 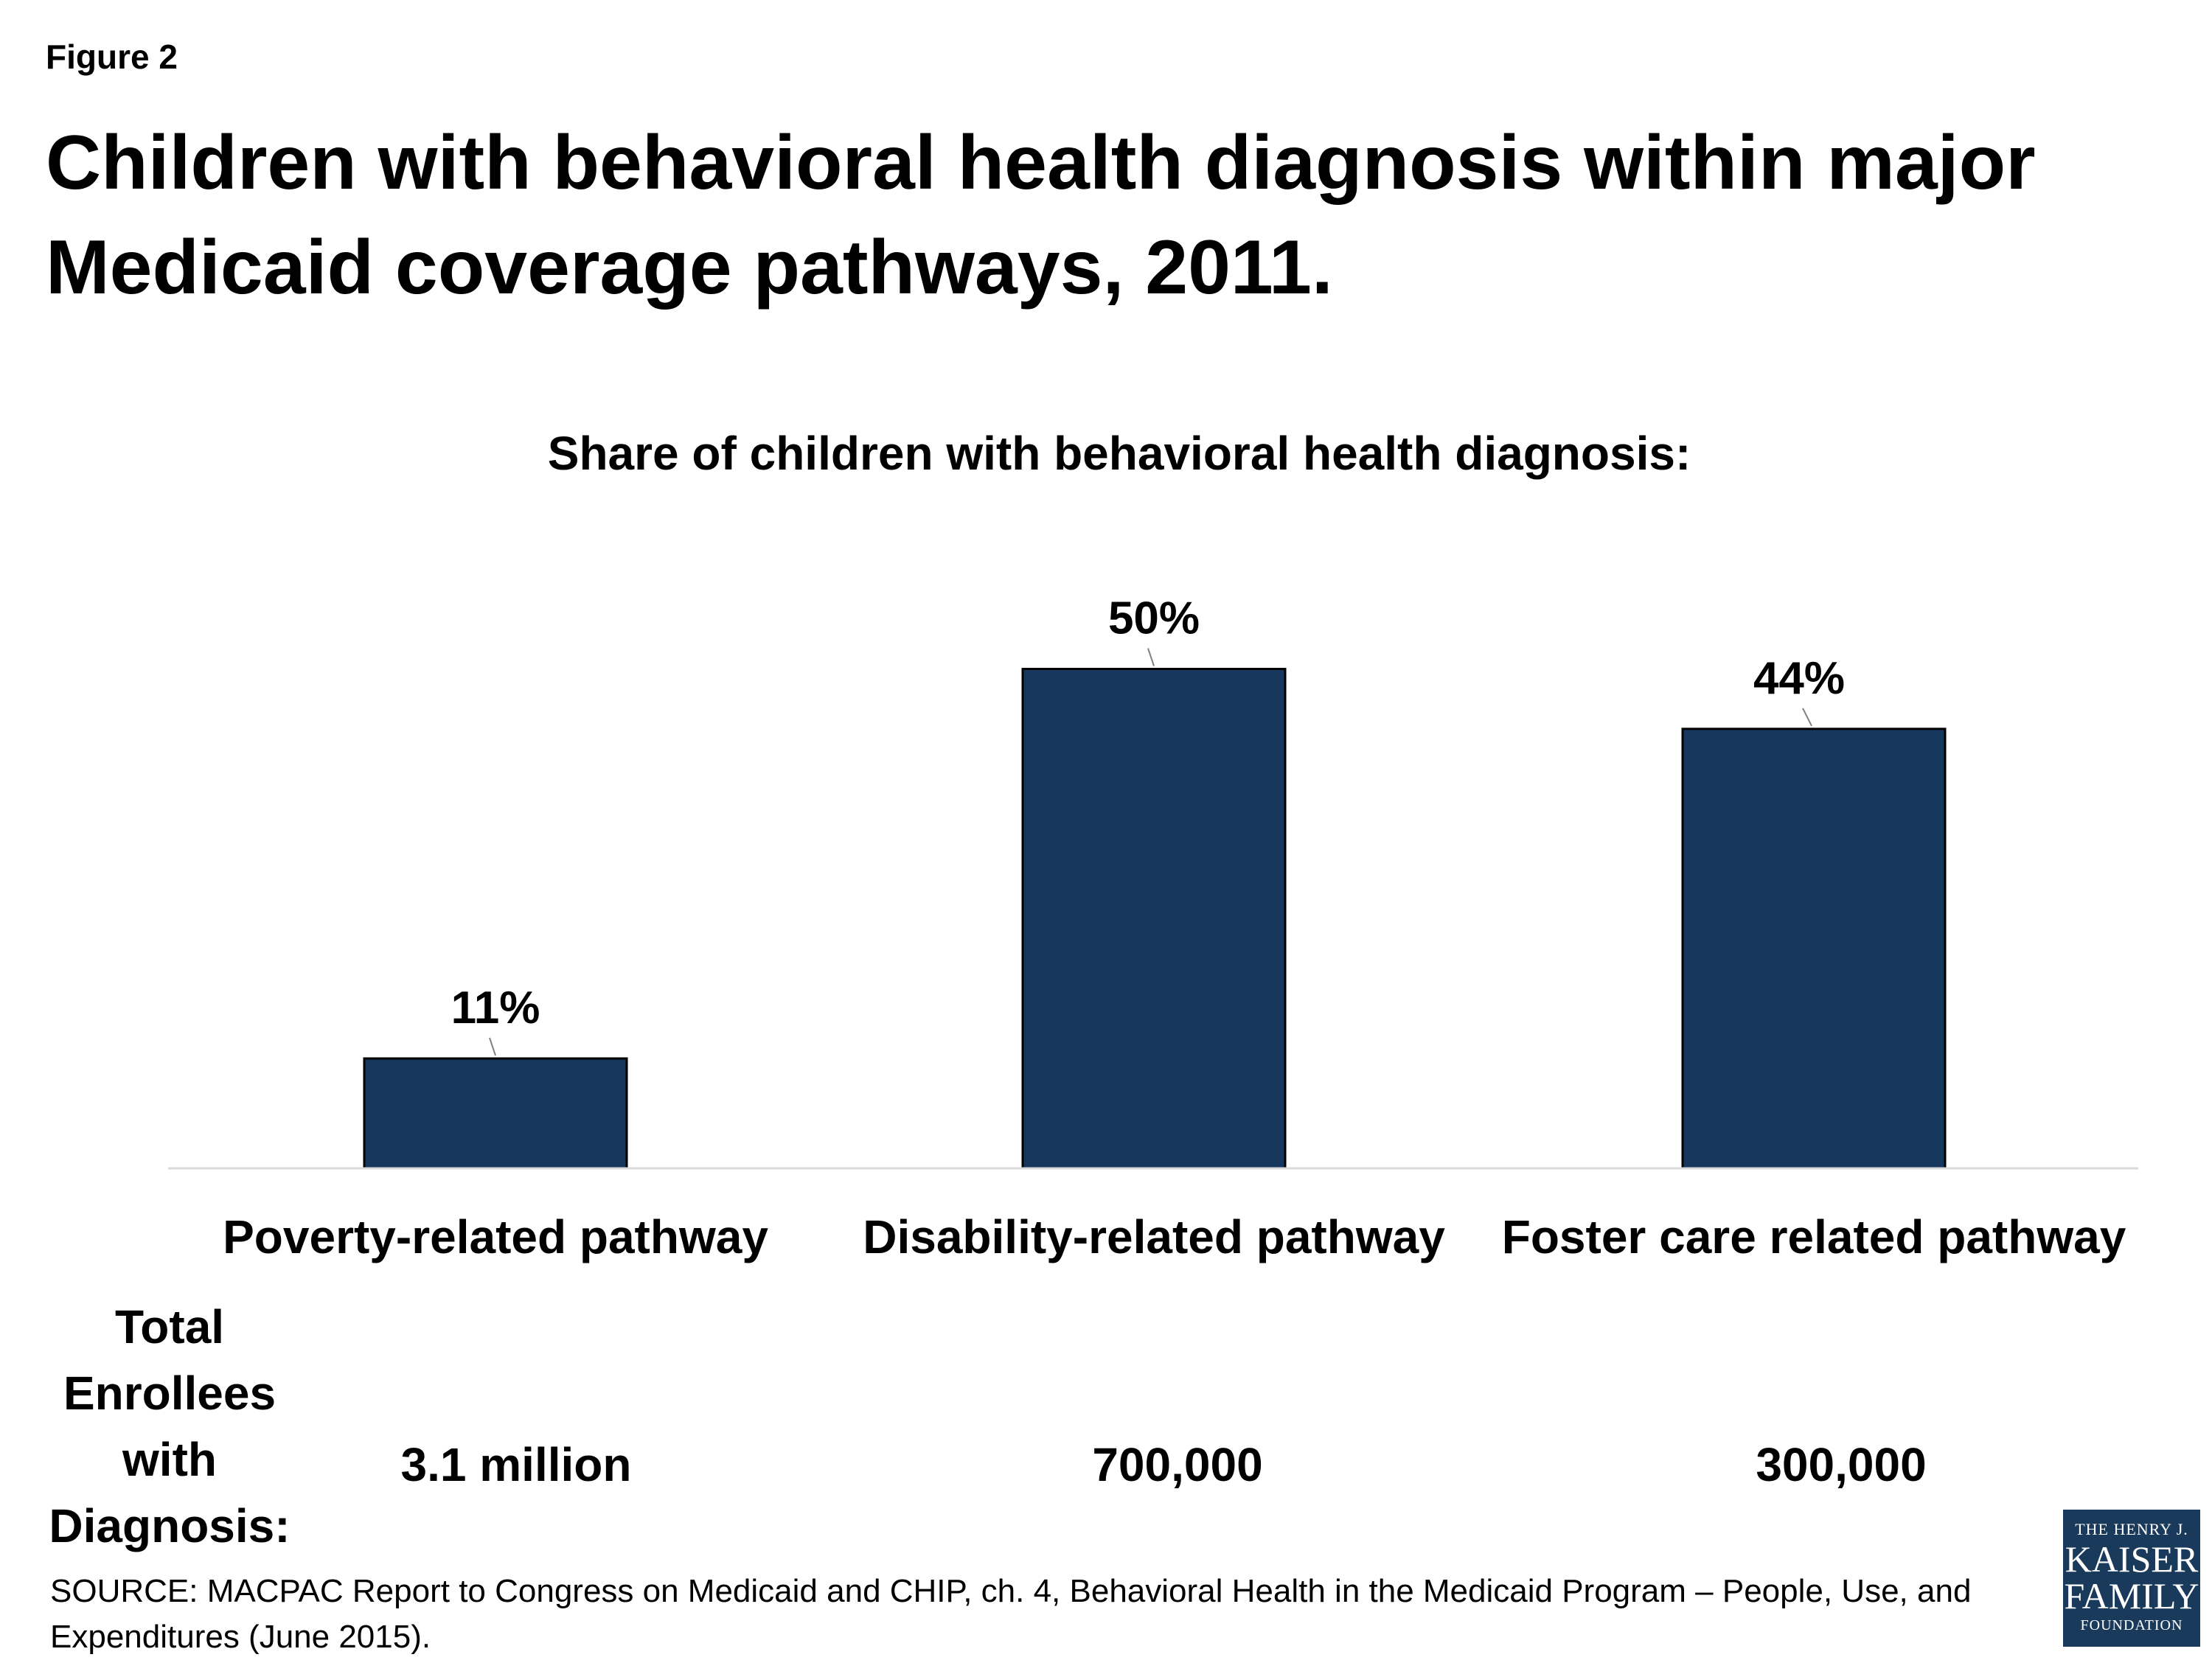 I want to click on category-label-1: Disability-related pathway, so click(x=1154, y=1236).